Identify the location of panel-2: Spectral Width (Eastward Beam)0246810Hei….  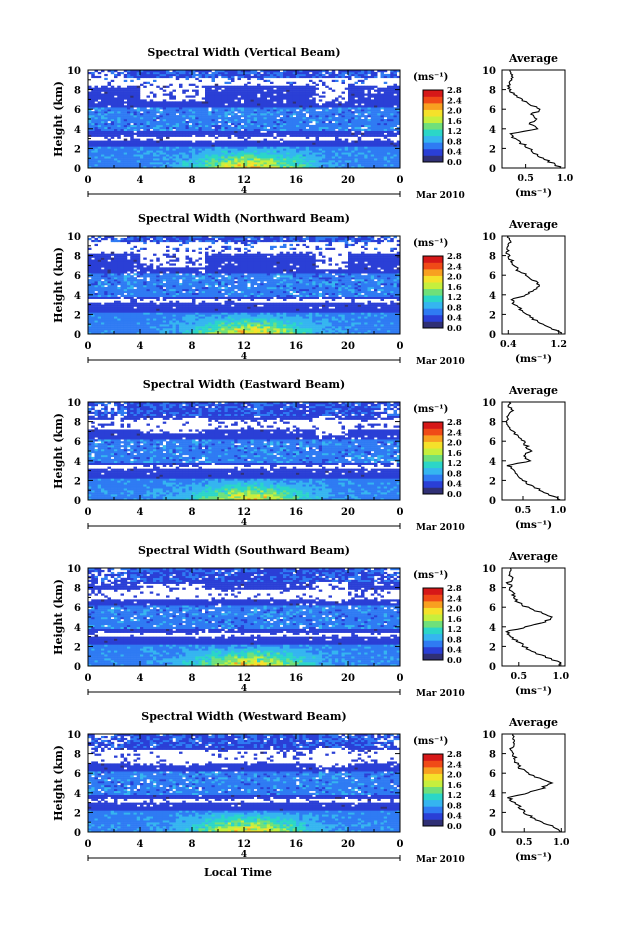
(309, 455).